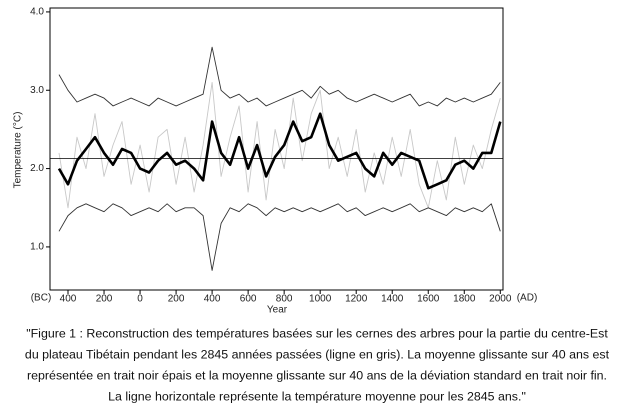 The height and width of the screenshot is (406, 634). Describe the element at coordinates (356, 299) in the screenshot. I see `x-tick-label: 1200` at that location.